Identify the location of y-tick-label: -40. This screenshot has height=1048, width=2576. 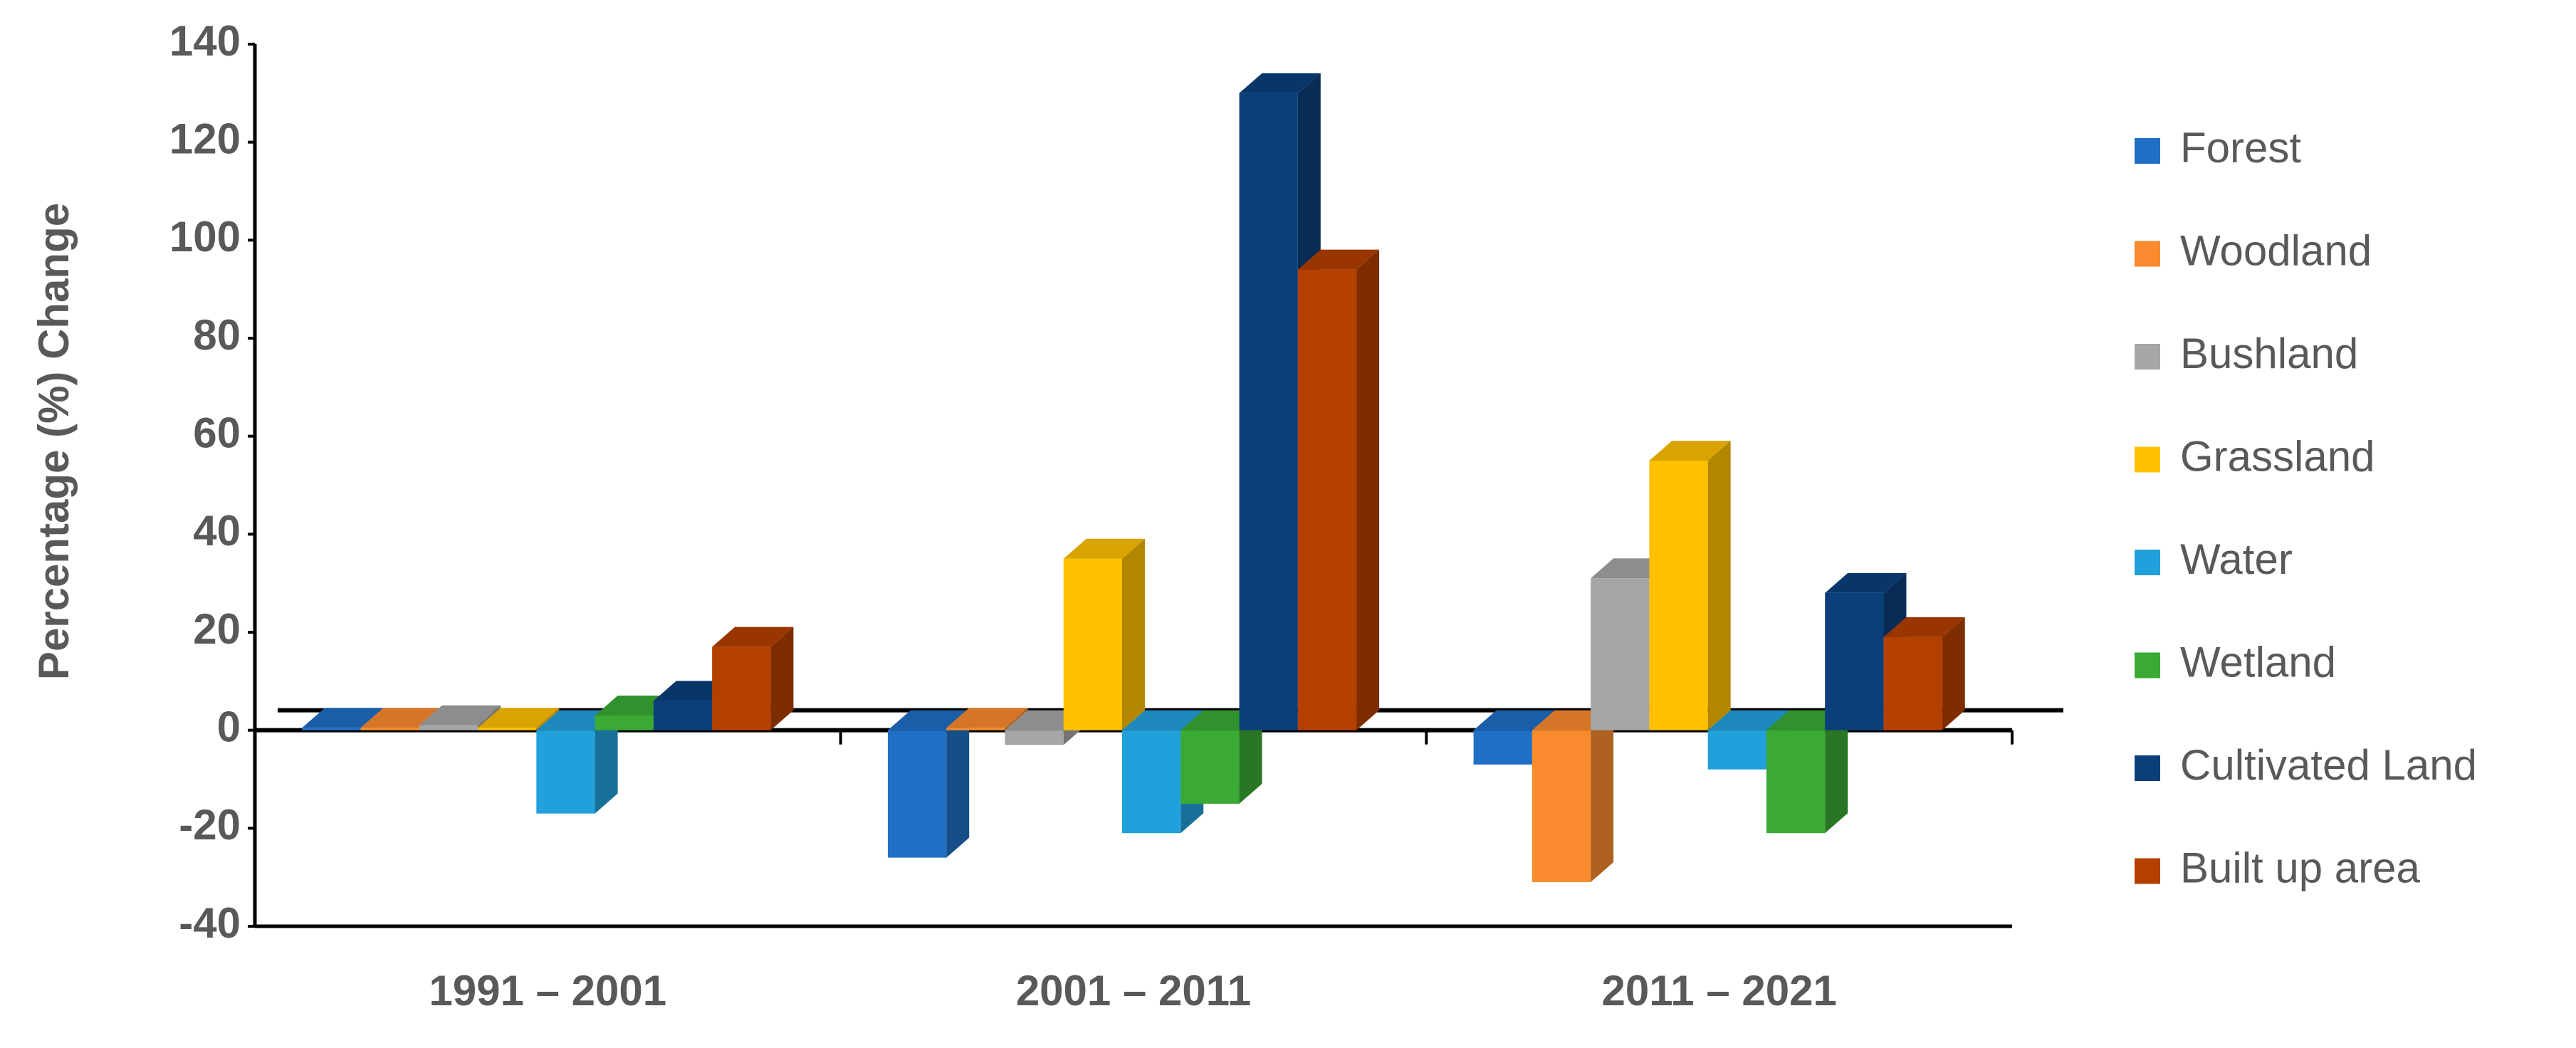
(210, 923).